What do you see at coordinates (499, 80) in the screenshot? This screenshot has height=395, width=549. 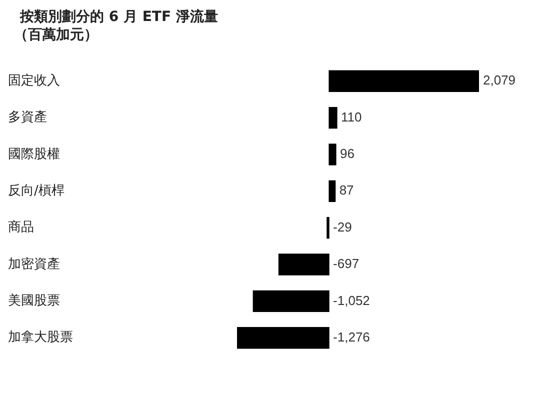 I see `data-label: 2,079` at bounding box center [499, 80].